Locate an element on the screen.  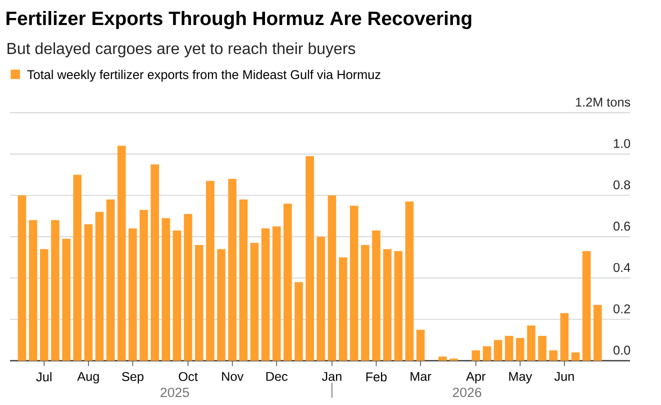
text: 2025 is located at coordinates (175, 393).